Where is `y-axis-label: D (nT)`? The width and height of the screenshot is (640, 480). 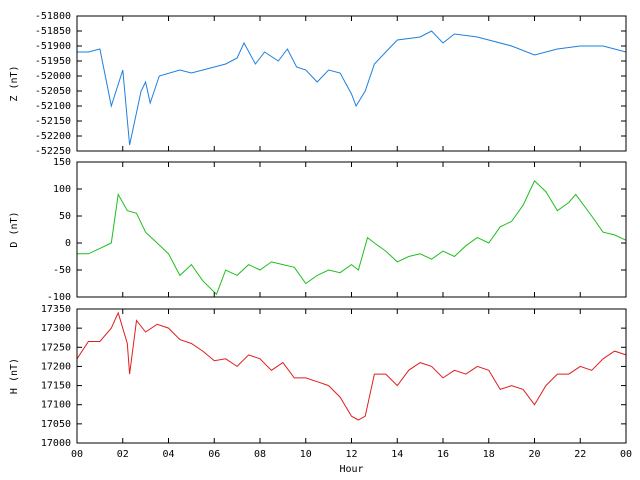 y-axis-label: D (nT) is located at coordinates (14, 229).